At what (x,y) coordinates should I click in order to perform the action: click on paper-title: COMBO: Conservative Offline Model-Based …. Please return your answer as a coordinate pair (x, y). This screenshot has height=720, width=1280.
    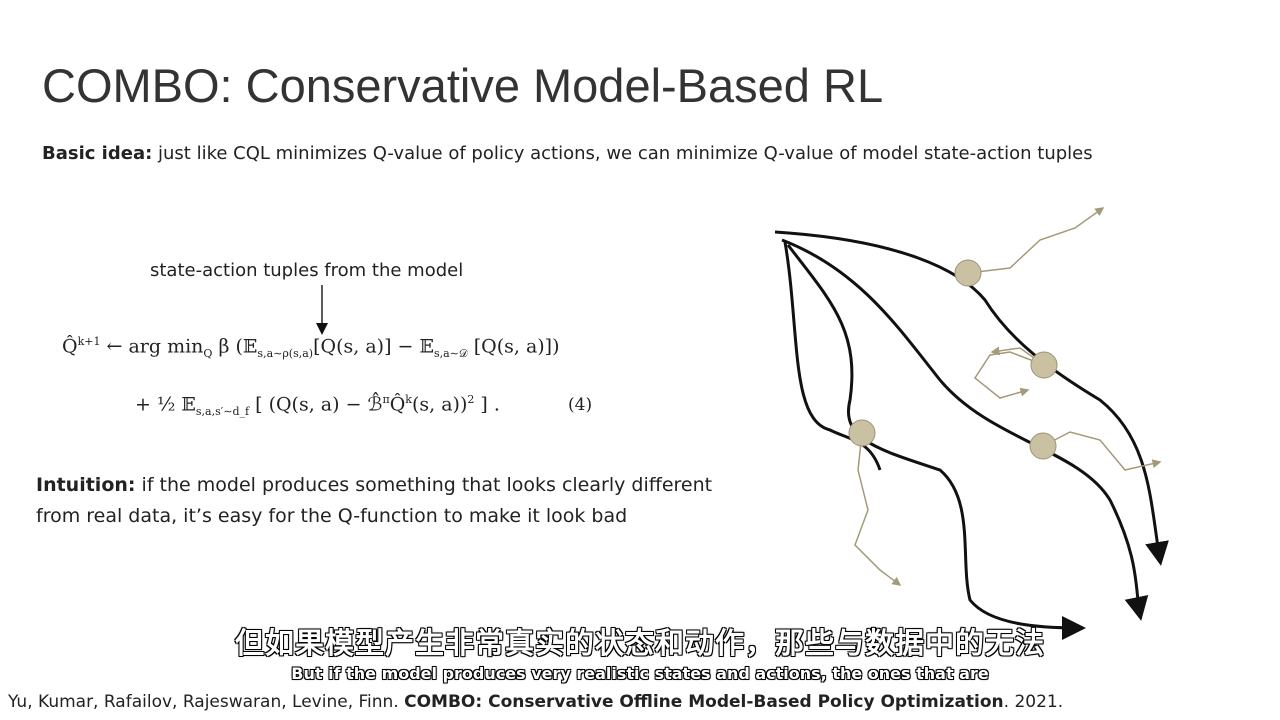
    Looking at the image, I should click on (704, 702).